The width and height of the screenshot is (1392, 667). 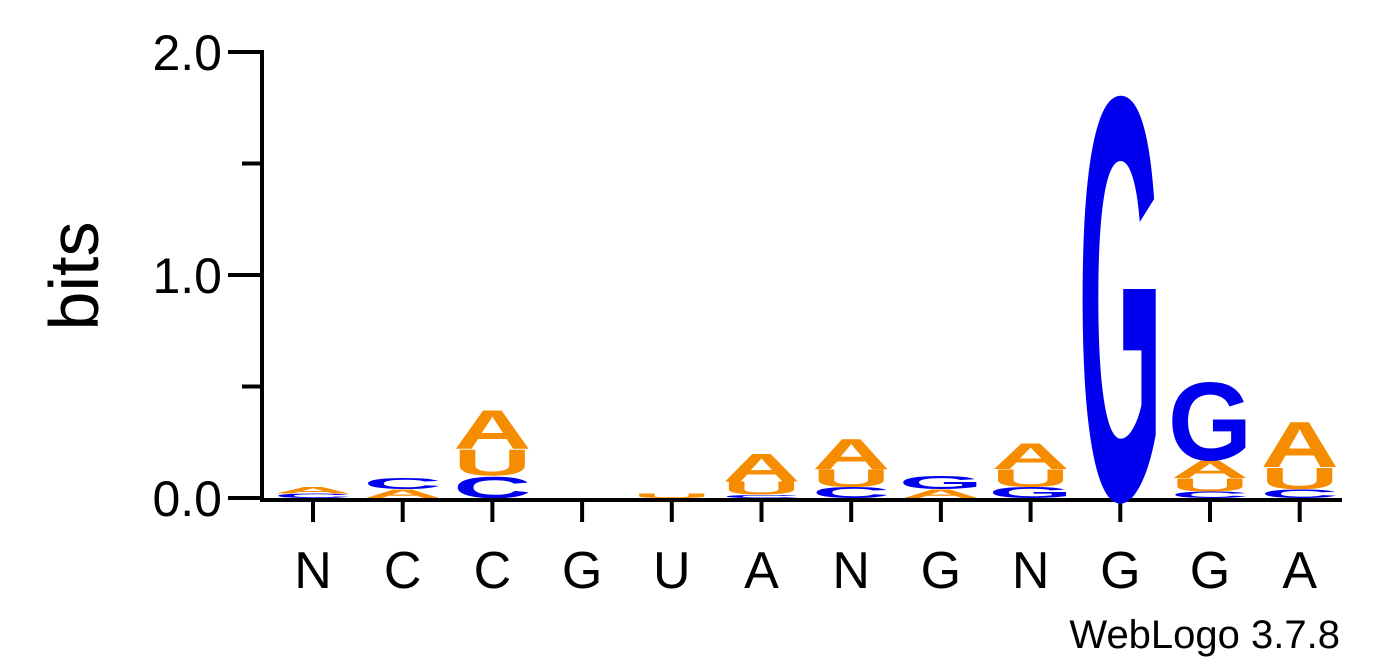 What do you see at coordinates (1204, 635) in the screenshot?
I see `weblogo-credit: WebLogo 3.7.8` at bounding box center [1204, 635].